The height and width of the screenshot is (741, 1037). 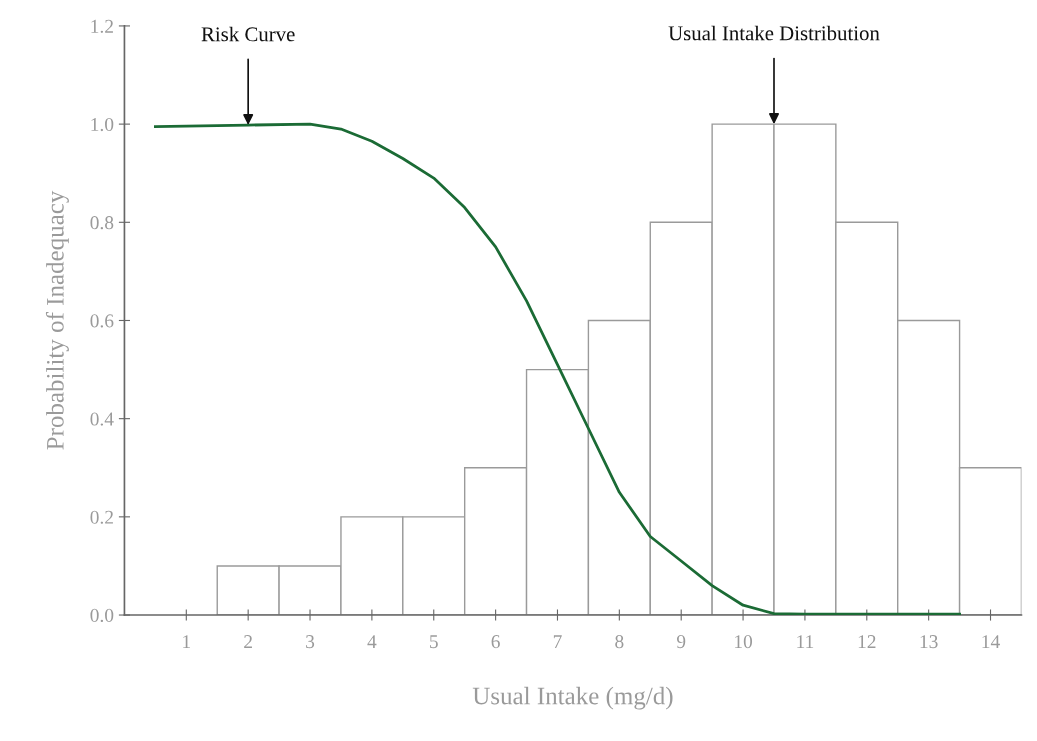 What do you see at coordinates (102, 419) in the screenshot?
I see `y-tick-label: 0.4` at bounding box center [102, 419].